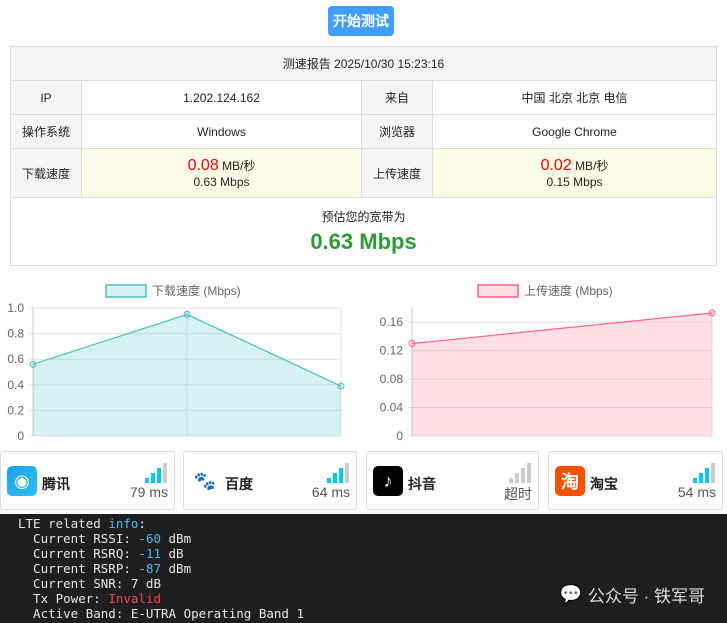 Image resolution: width=727 pixels, height=623 pixels. What do you see at coordinates (397, 97) in the screenshot?
I see `from-label: 来自` at bounding box center [397, 97].